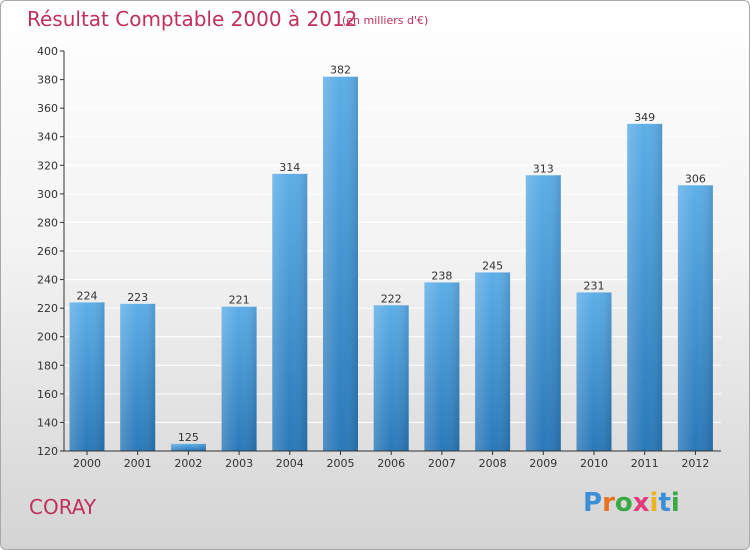  I want to click on commune-name: CORAY, so click(63, 507).